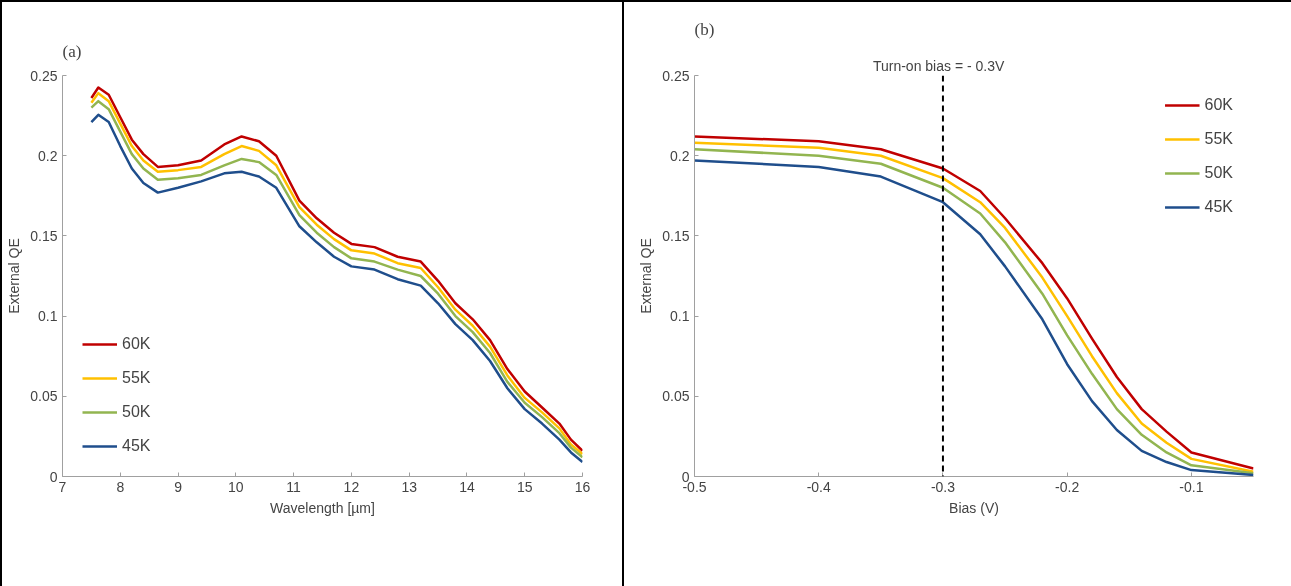  Describe the element at coordinates (62, 486) in the screenshot. I see `x-tick-label: 7` at that location.